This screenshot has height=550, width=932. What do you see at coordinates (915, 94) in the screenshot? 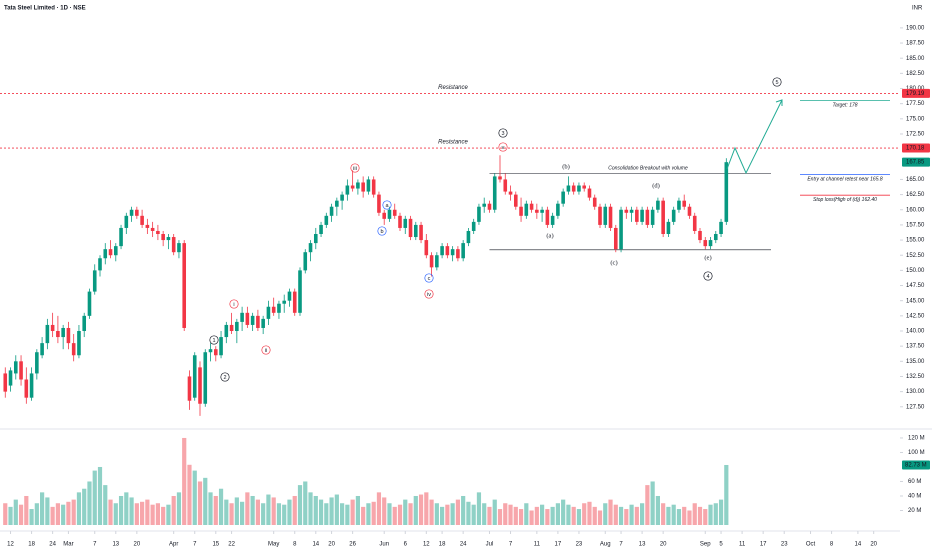
I see `price-badge-label: 179.19` at bounding box center [915, 94].